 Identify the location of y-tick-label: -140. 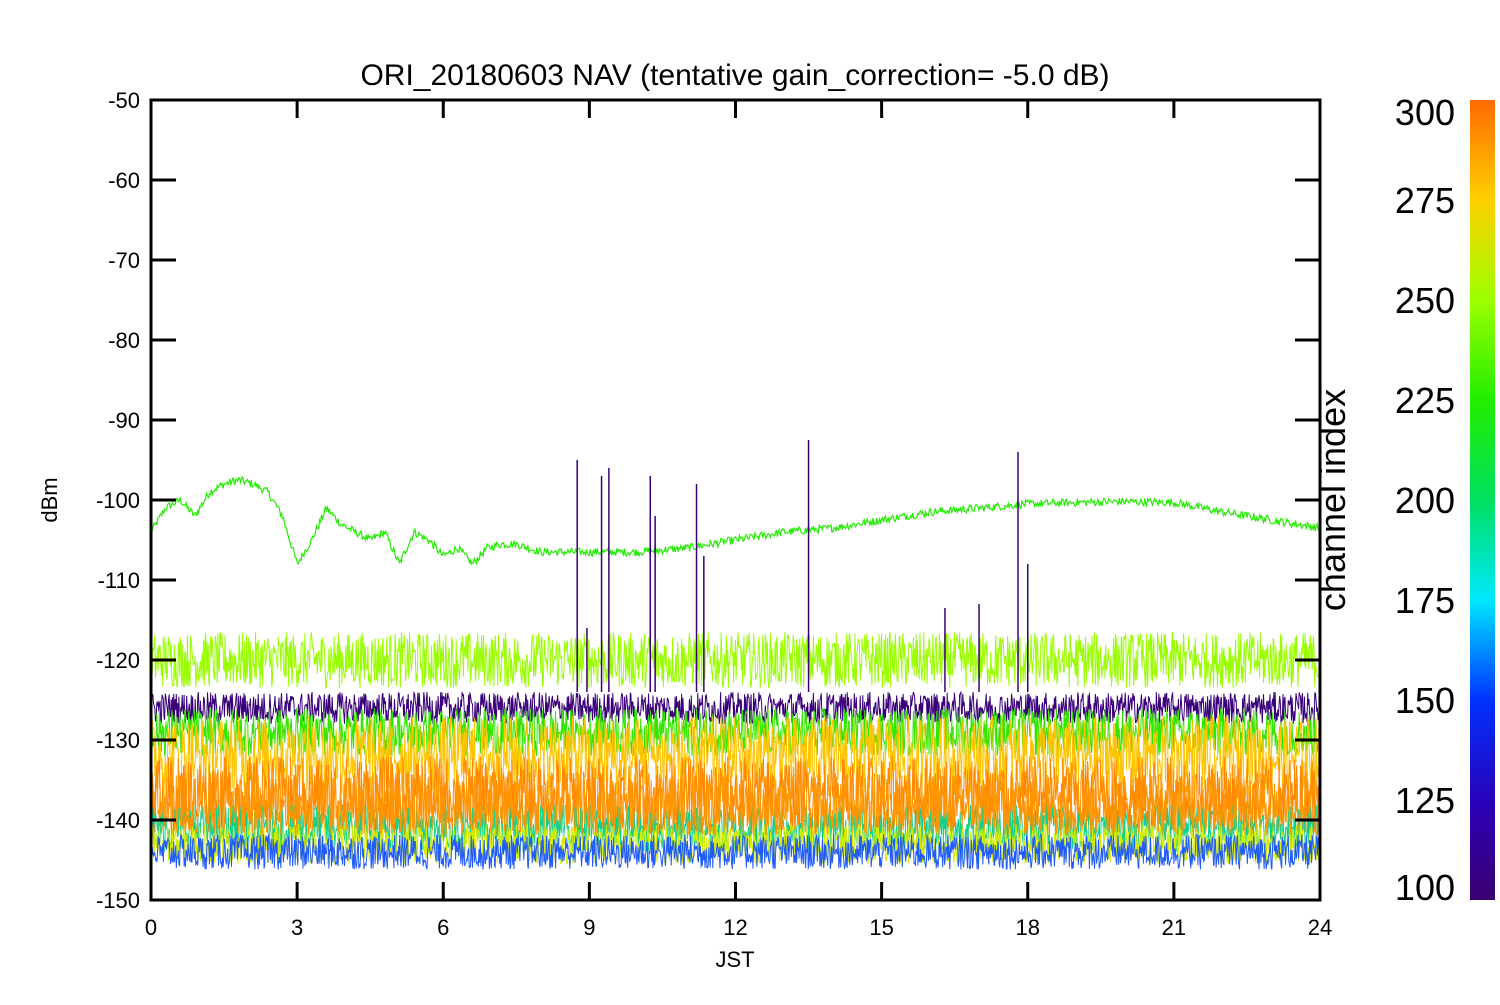
(118, 820).